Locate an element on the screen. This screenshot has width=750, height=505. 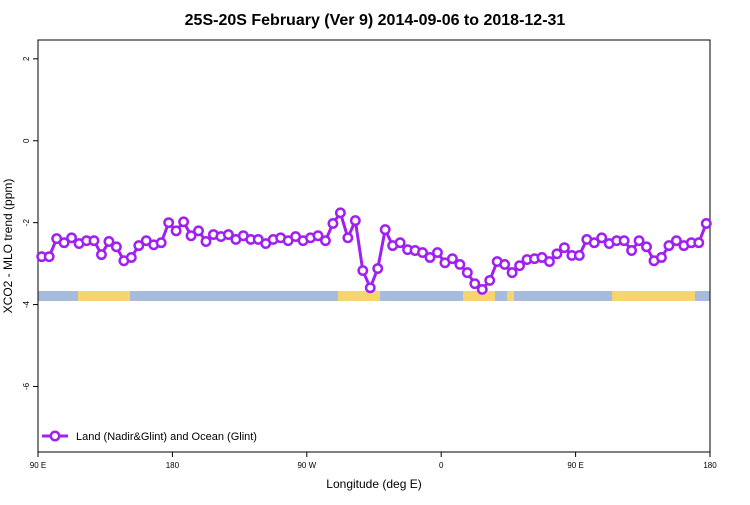
y-axis-label: XCO2 - MLO trend (ppm) is located at coordinates (8, 246).